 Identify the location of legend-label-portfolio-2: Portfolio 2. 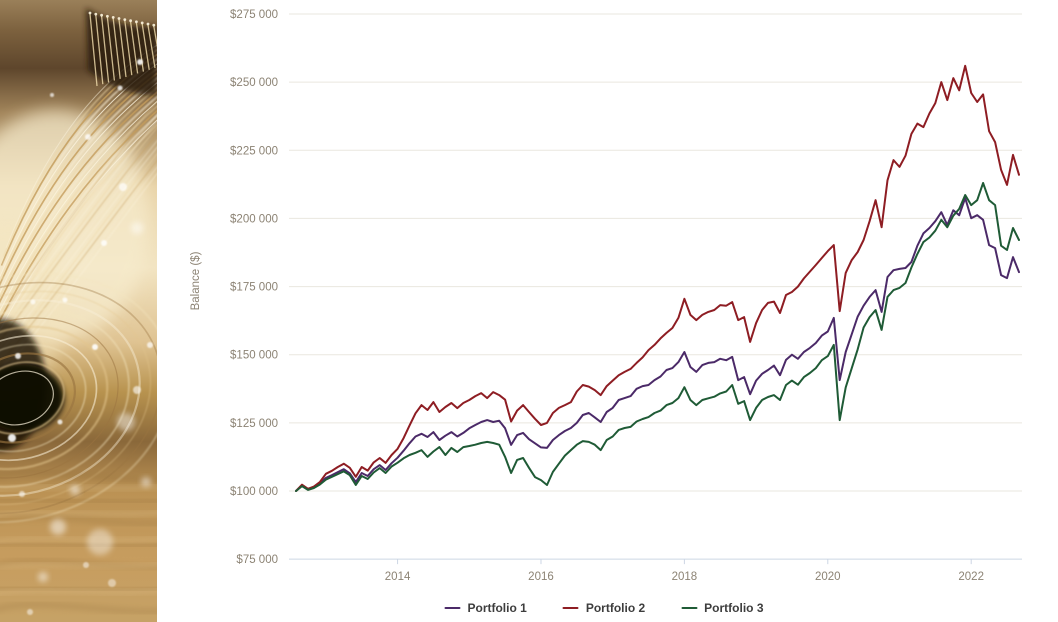
(615, 608).